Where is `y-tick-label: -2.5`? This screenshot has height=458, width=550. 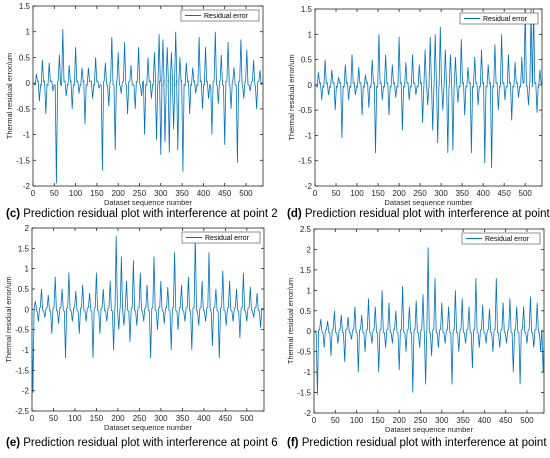 y-tick-label: -2.5 is located at coordinates (22, 411).